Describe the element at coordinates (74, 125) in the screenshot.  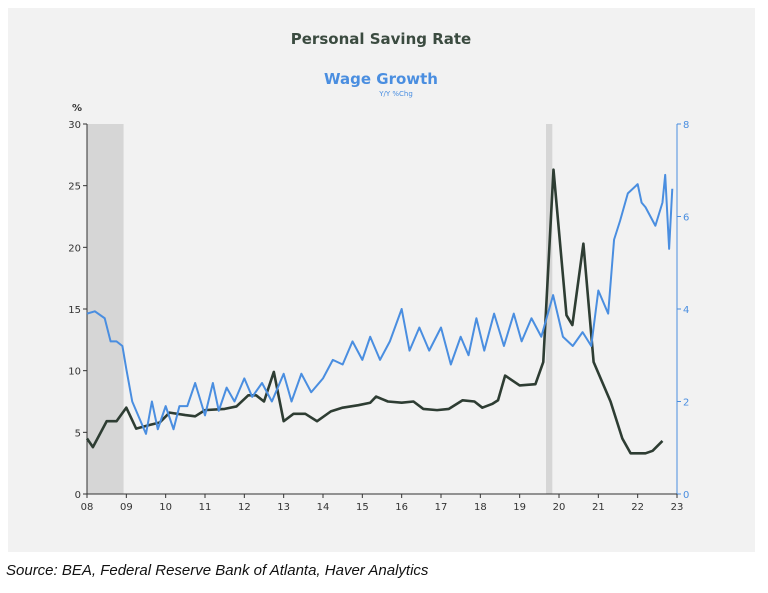
I see `y-tick-label: 30` at that location.